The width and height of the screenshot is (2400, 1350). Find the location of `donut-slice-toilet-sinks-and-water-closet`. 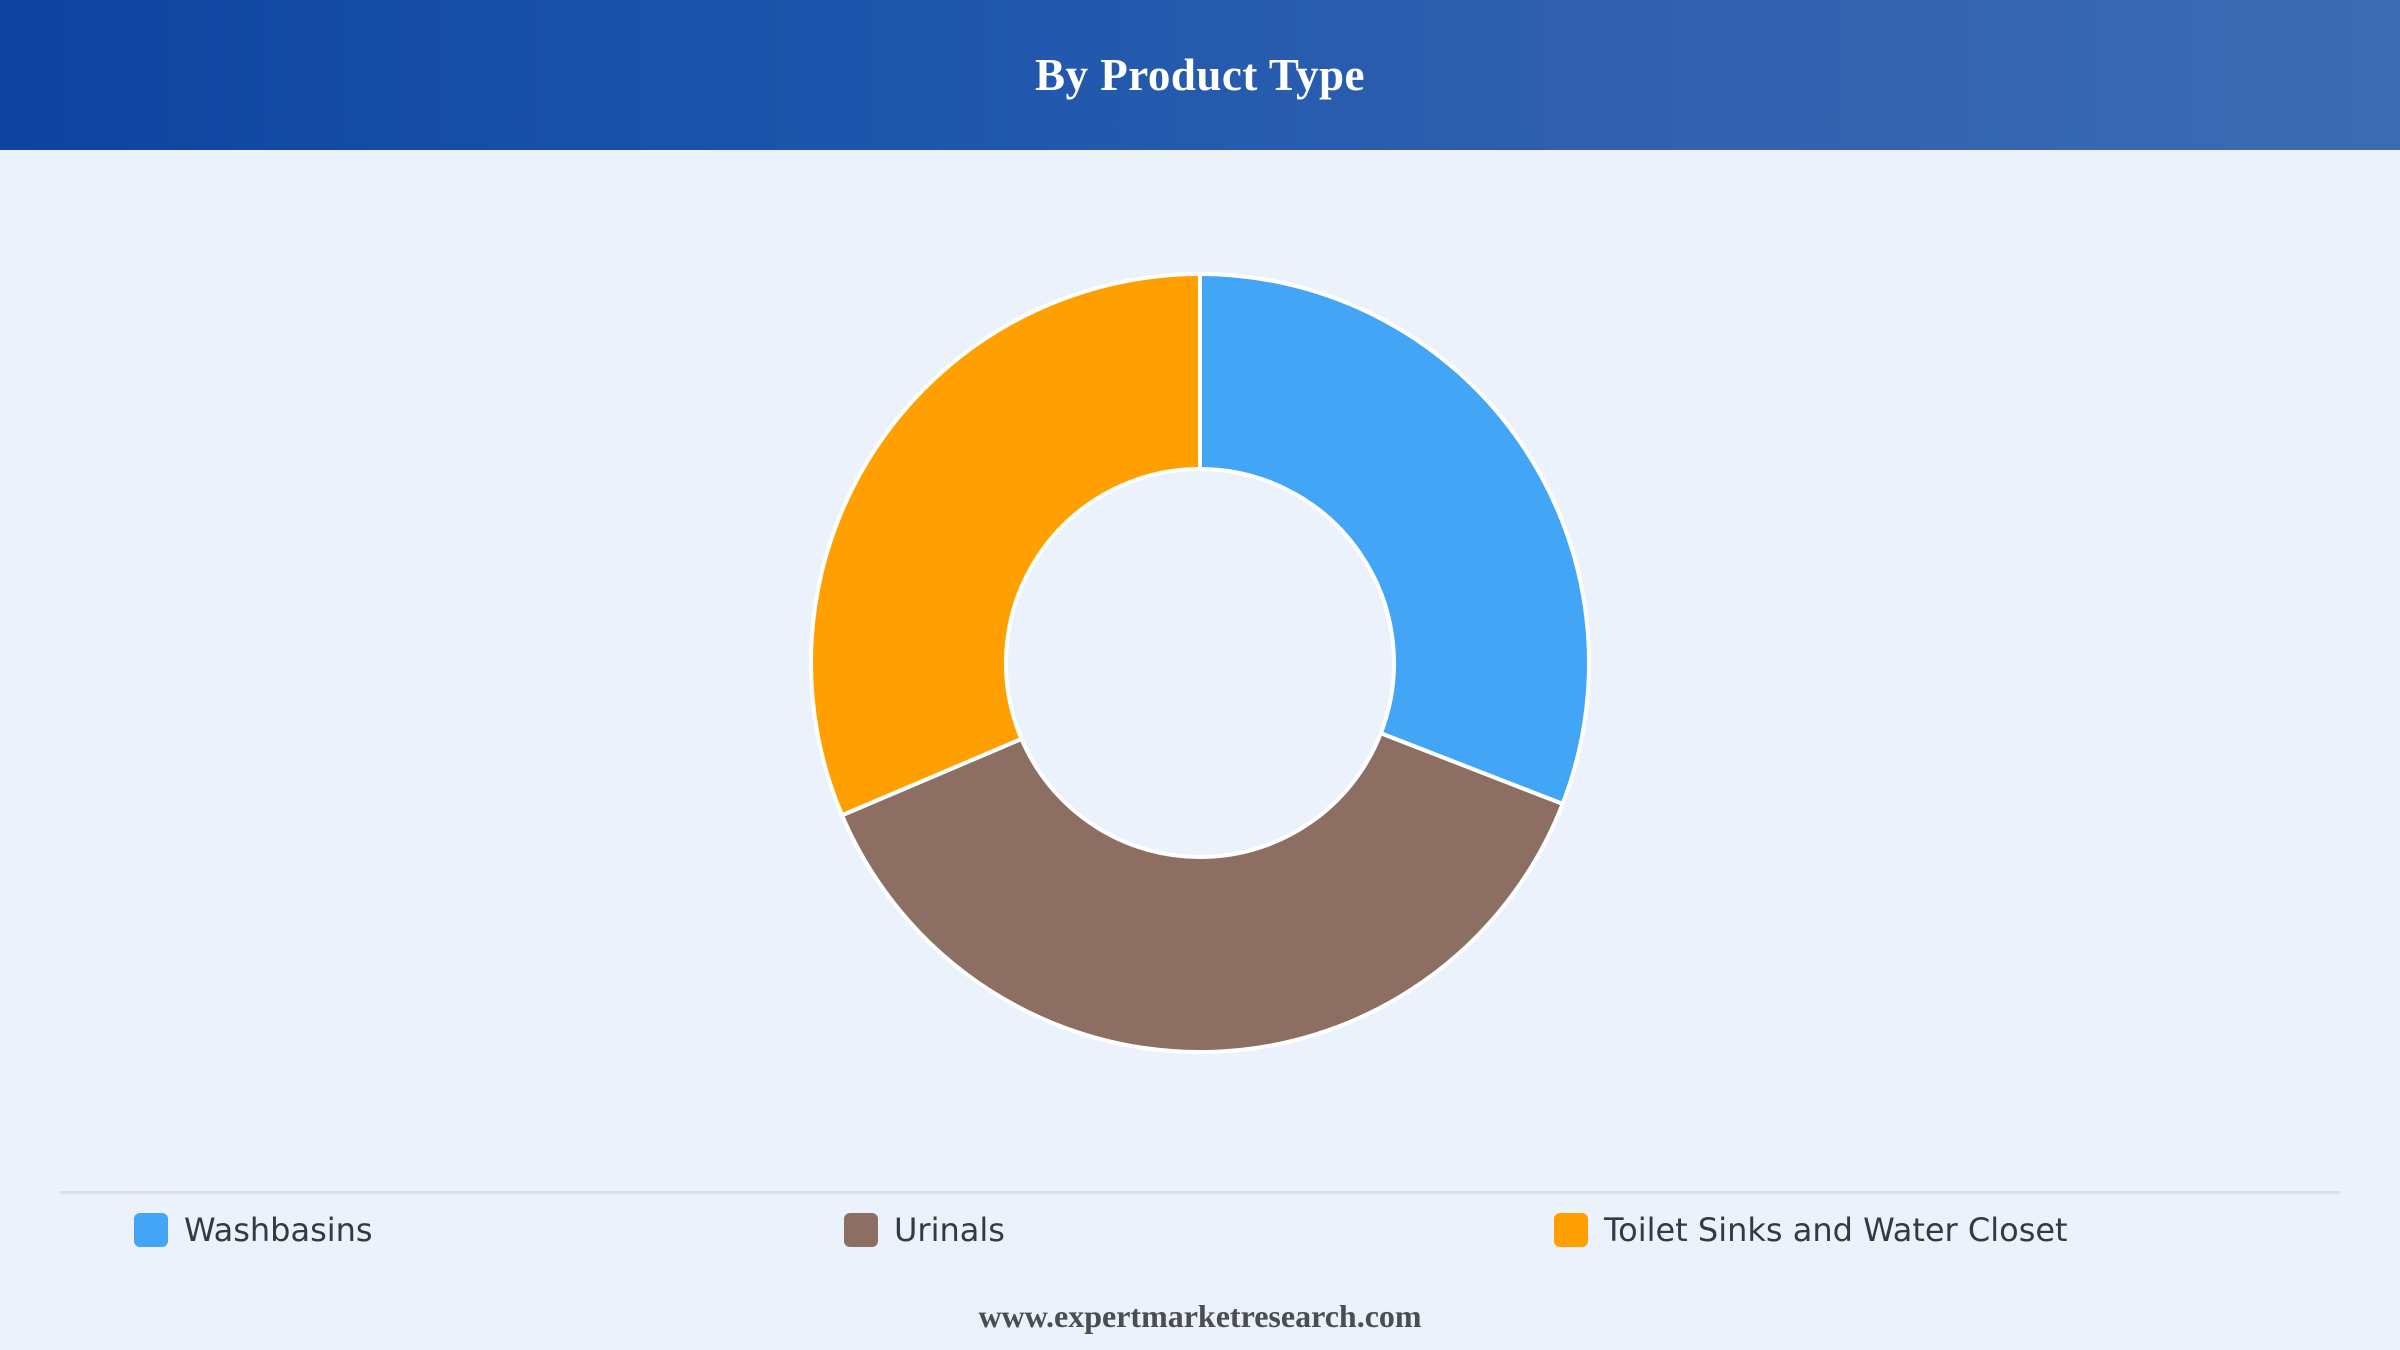

donut-slice-toilet-sinks-and-water-closet is located at coordinates (1005, 545).